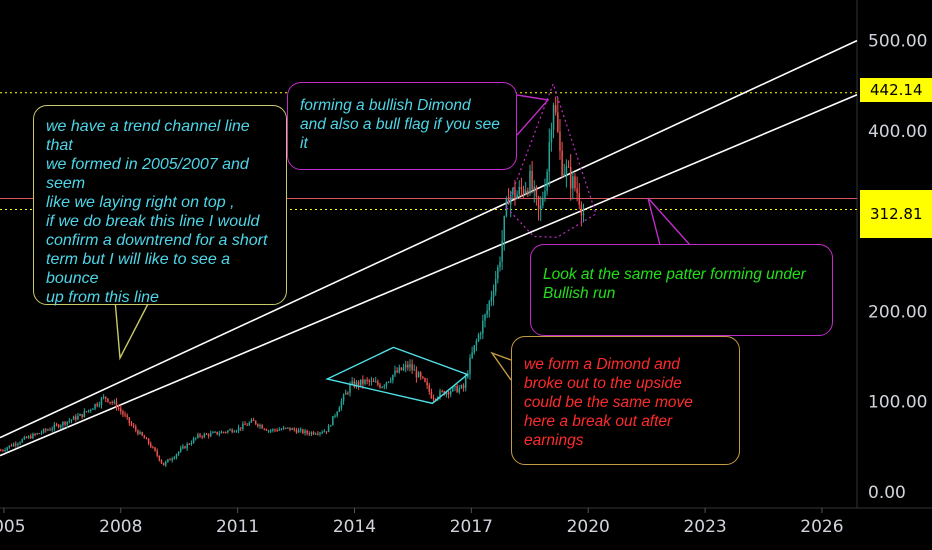 This screenshot has height=550, width=932. What do you see at coordinates (471, 527) in the screenshot?
I see `time-tick-label: 2017` at bounding box center [471, 527].